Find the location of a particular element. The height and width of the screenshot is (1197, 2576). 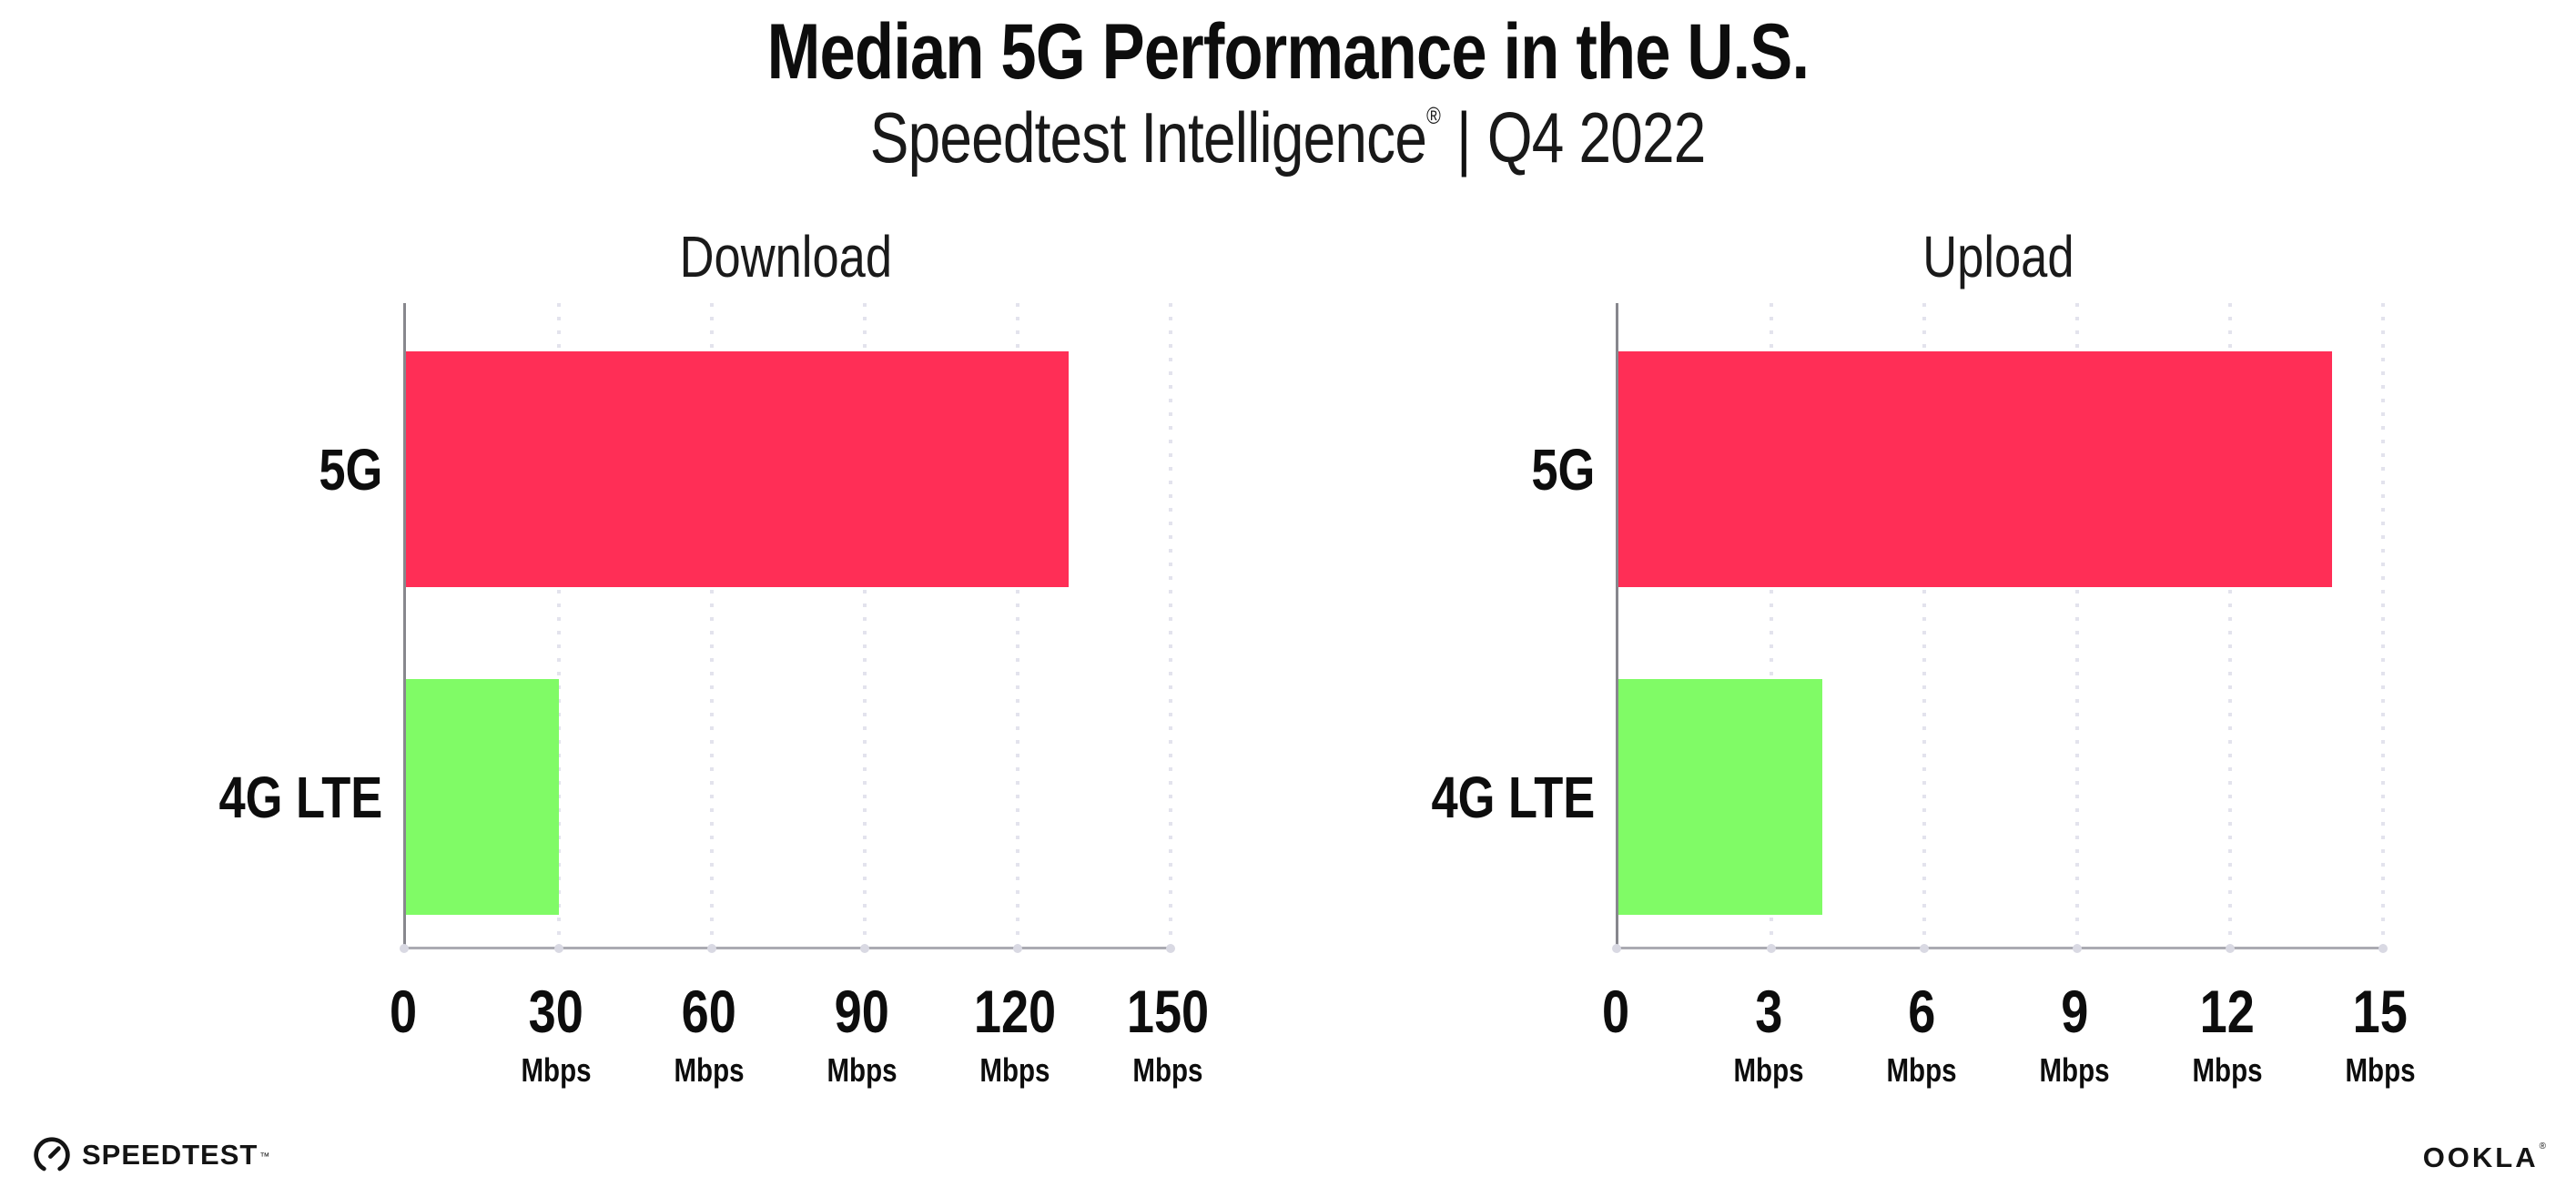

subtitle-brand: Speedtest Intelligence is located at coordinates (1148, 138).